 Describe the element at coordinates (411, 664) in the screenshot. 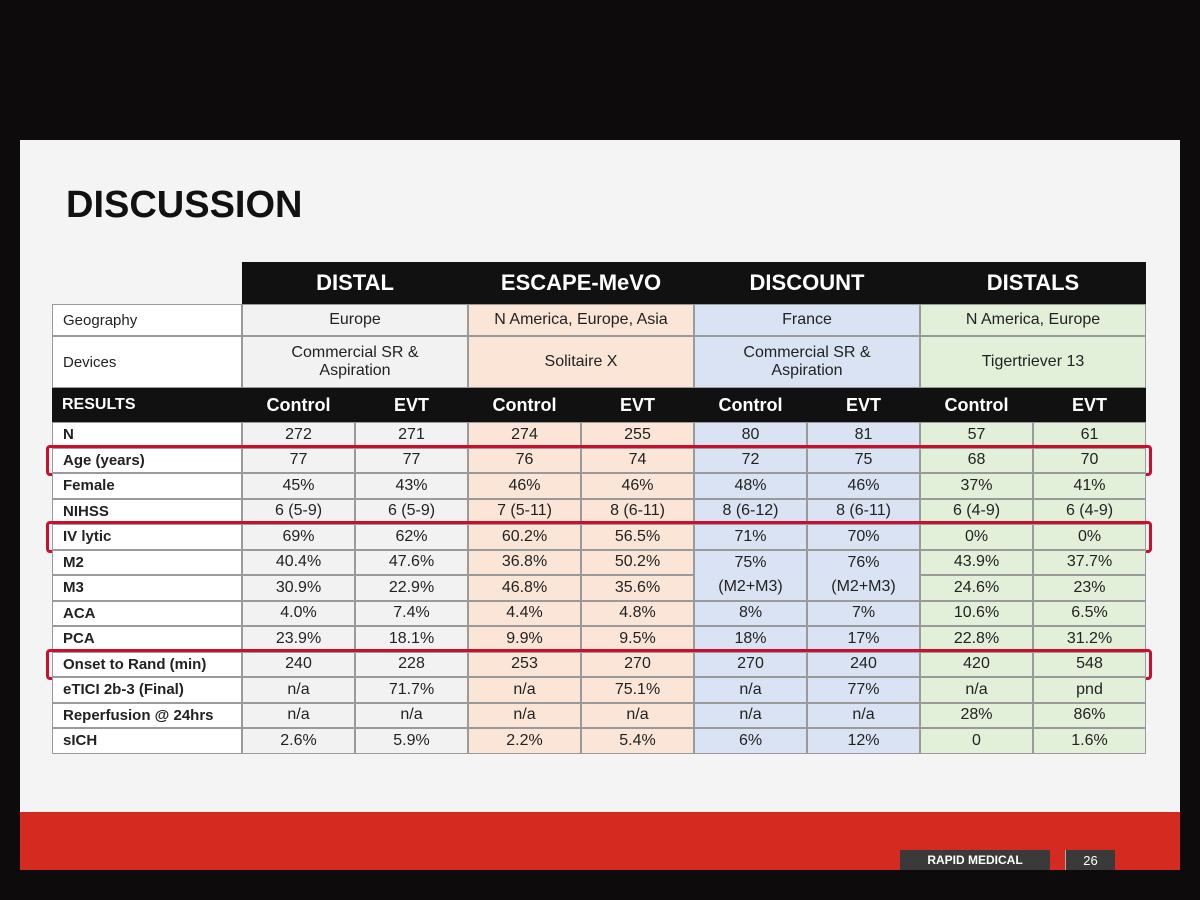

I see `value-cell: 228` at that location.